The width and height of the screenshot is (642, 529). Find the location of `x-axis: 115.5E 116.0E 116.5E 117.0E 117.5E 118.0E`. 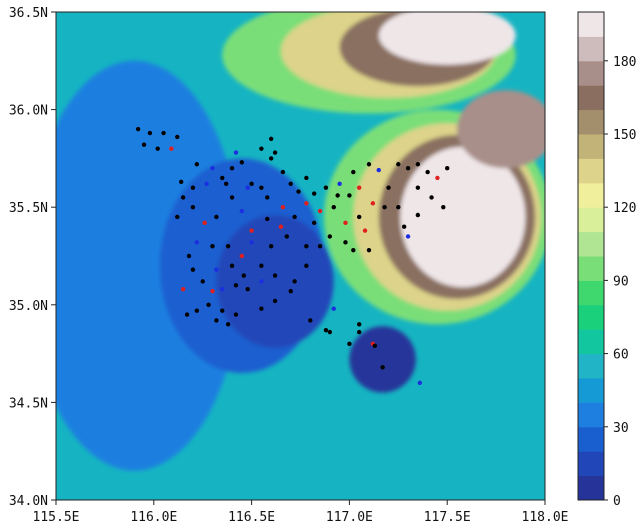

x-axis: 115.5E 116.0E 116.5E 117.0E 117.5E 118.0E is located at coordinates (300, 512).